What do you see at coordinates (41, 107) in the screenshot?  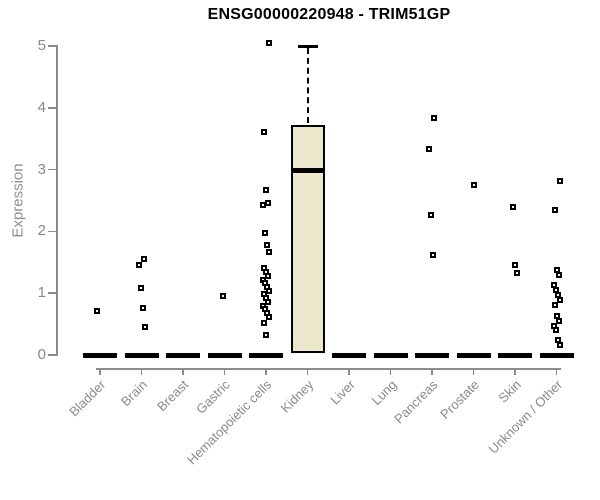 I see `y-tick-label: 4` at bounding box center [41, 107].